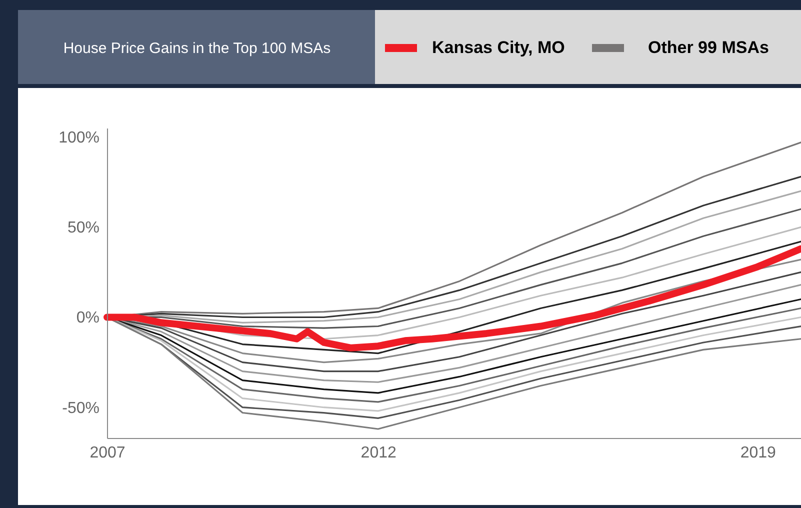  Describe the element at coordinates (197, 48) in the screenshot. I see `chart-title: House Price Gains in the Top 100 MSAs` at that location.